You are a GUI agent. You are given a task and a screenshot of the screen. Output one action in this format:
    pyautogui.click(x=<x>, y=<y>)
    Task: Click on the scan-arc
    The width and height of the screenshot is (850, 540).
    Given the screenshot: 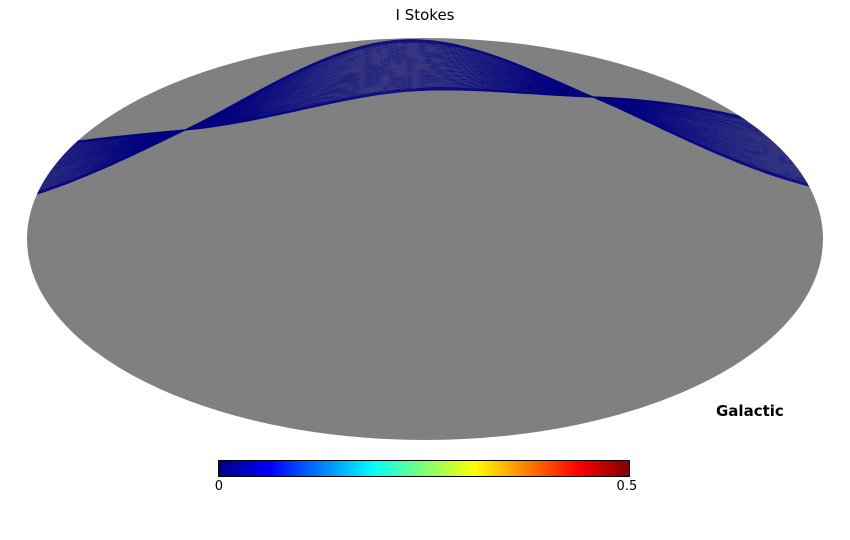 What is the action you would take?
    pyautogui.click(x=425, y=119)
    